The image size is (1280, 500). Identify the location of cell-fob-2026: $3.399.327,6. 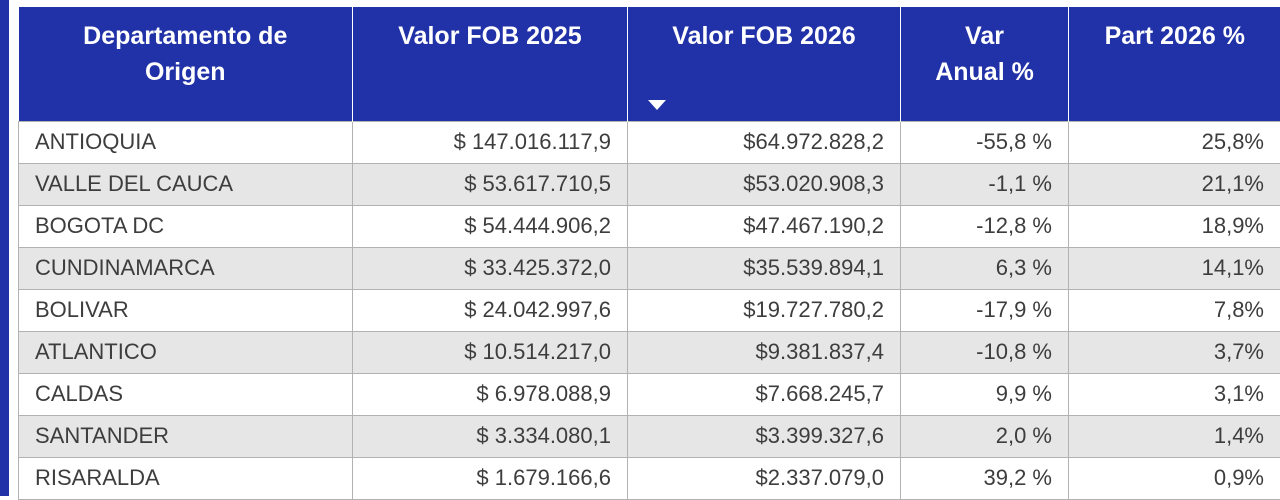
(764, 436).